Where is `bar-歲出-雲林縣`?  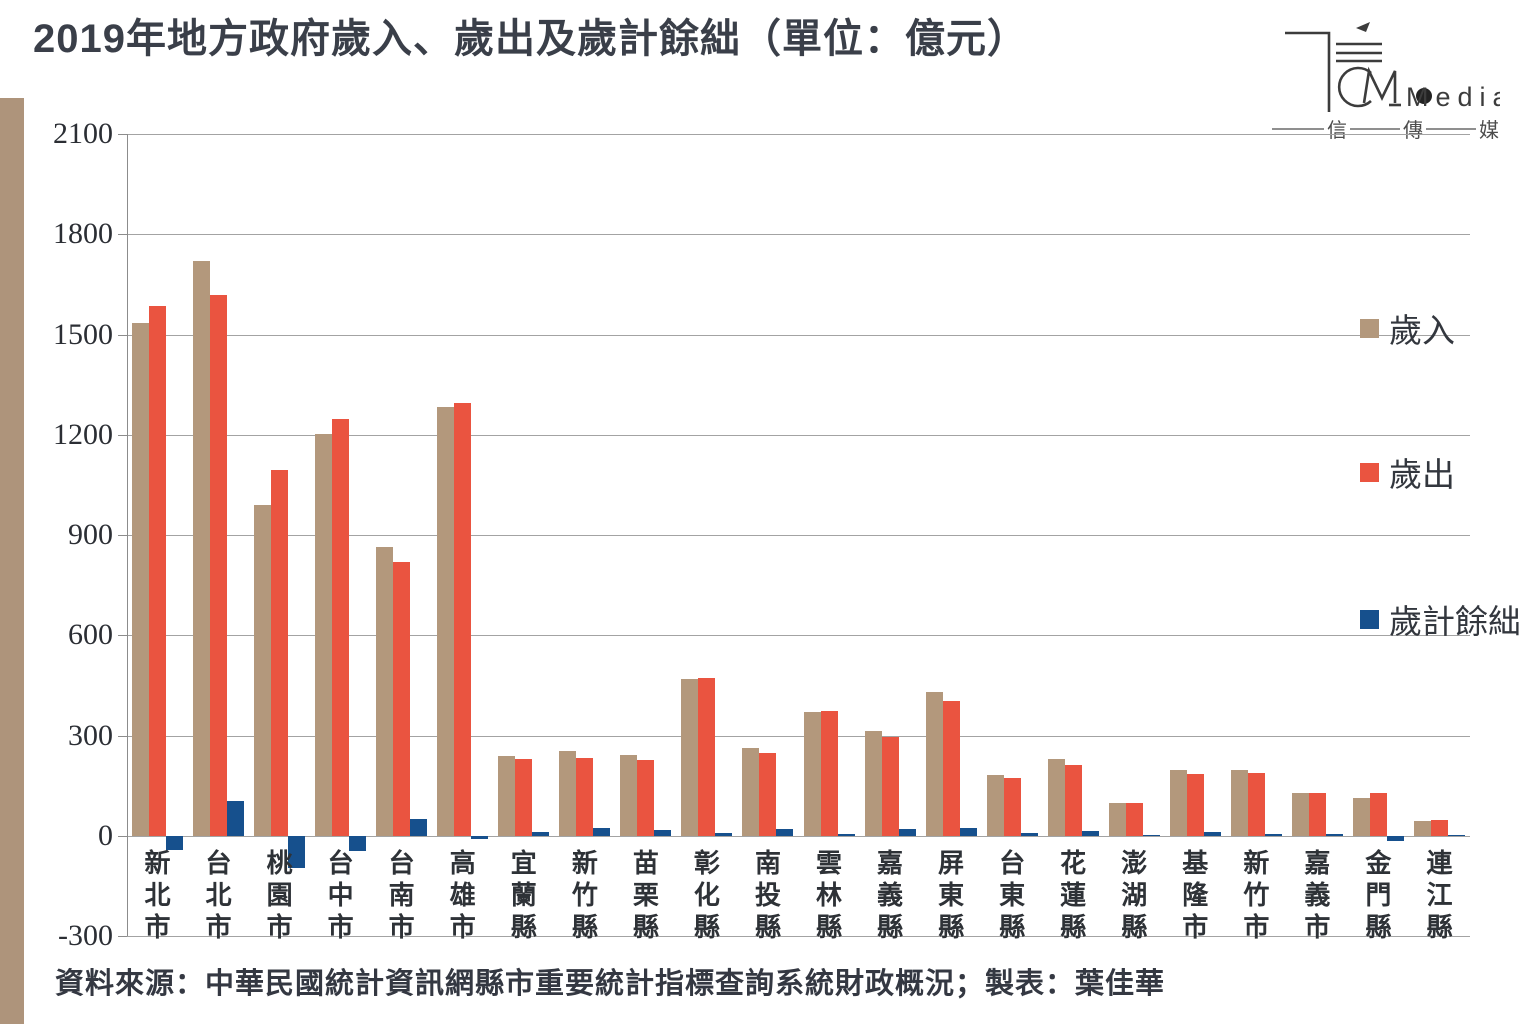
bar-歲出-雲林縣 is located at coordinates (829, 773).